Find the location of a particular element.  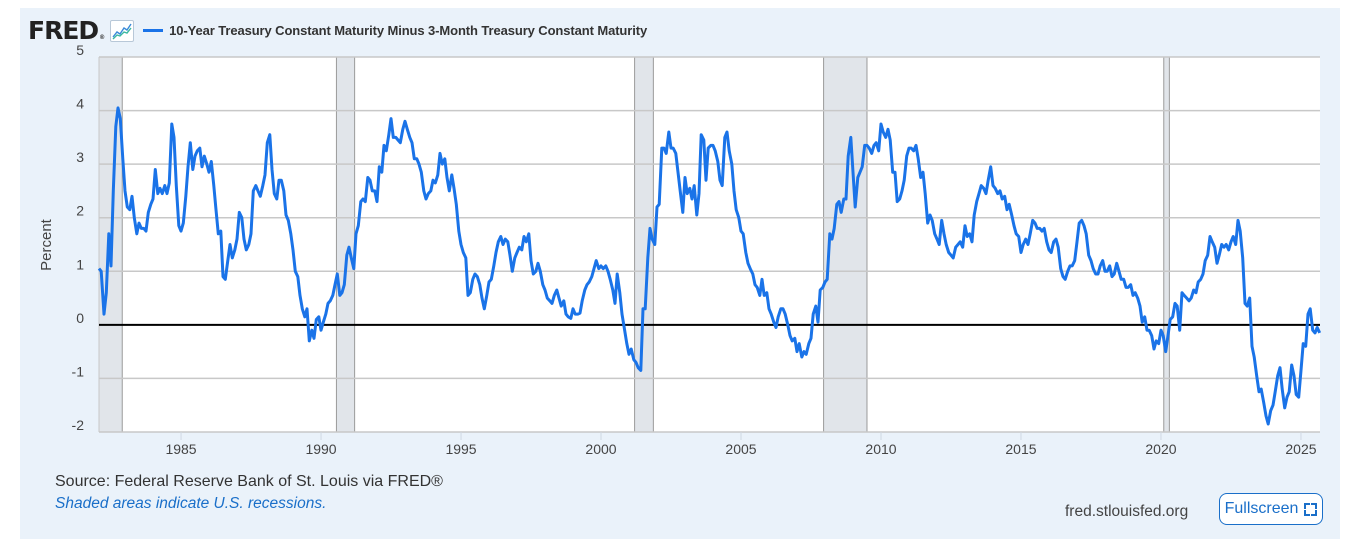

y-tick-labels: -2 -1 0 1 2 3 4 5 is located at coordinates (78, 237).